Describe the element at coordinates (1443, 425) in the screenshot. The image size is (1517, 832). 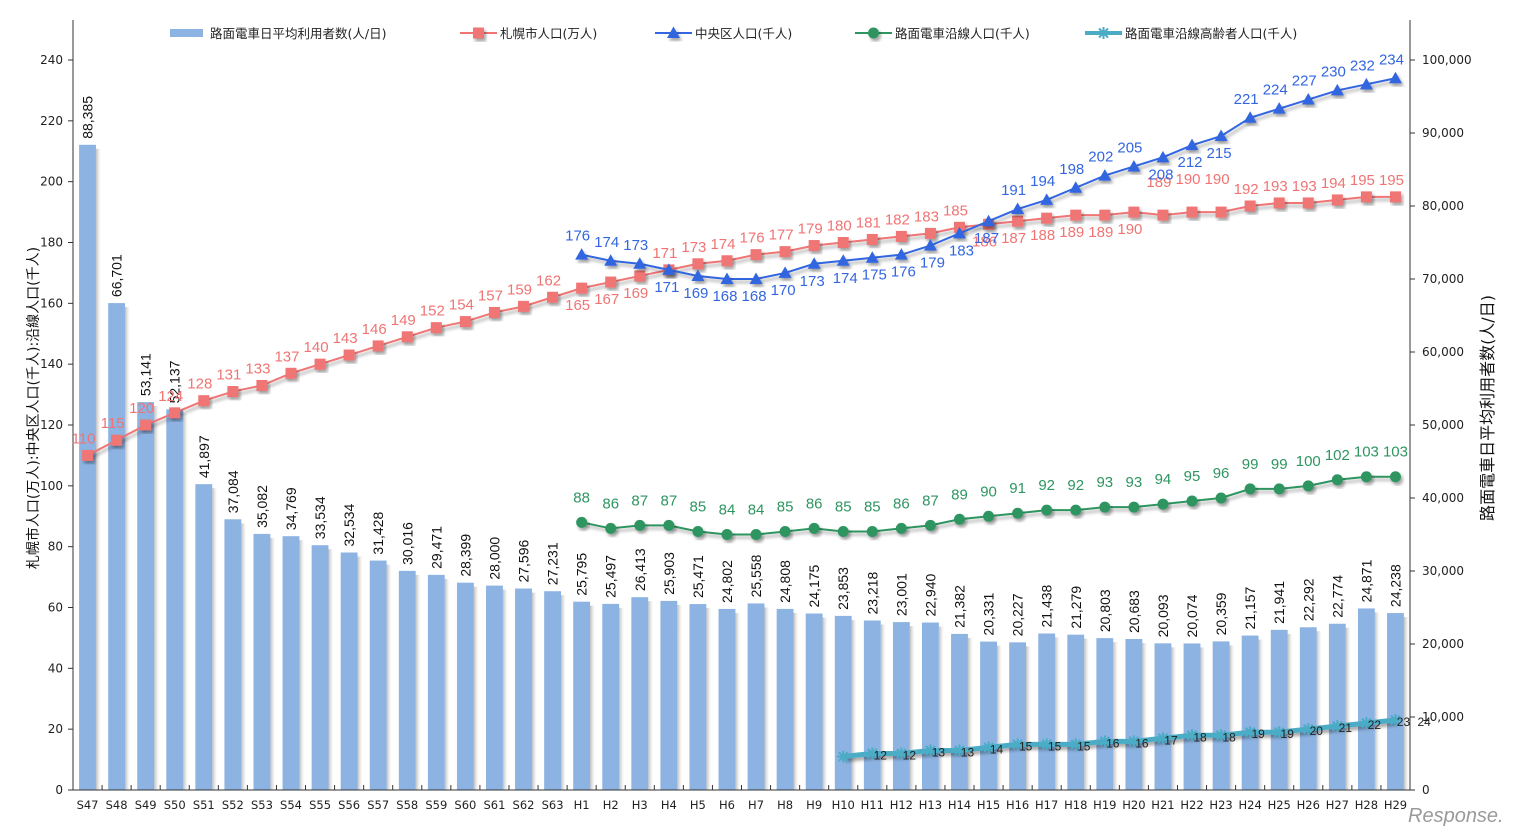
I see `right-tick-label: 50,000` at that location.